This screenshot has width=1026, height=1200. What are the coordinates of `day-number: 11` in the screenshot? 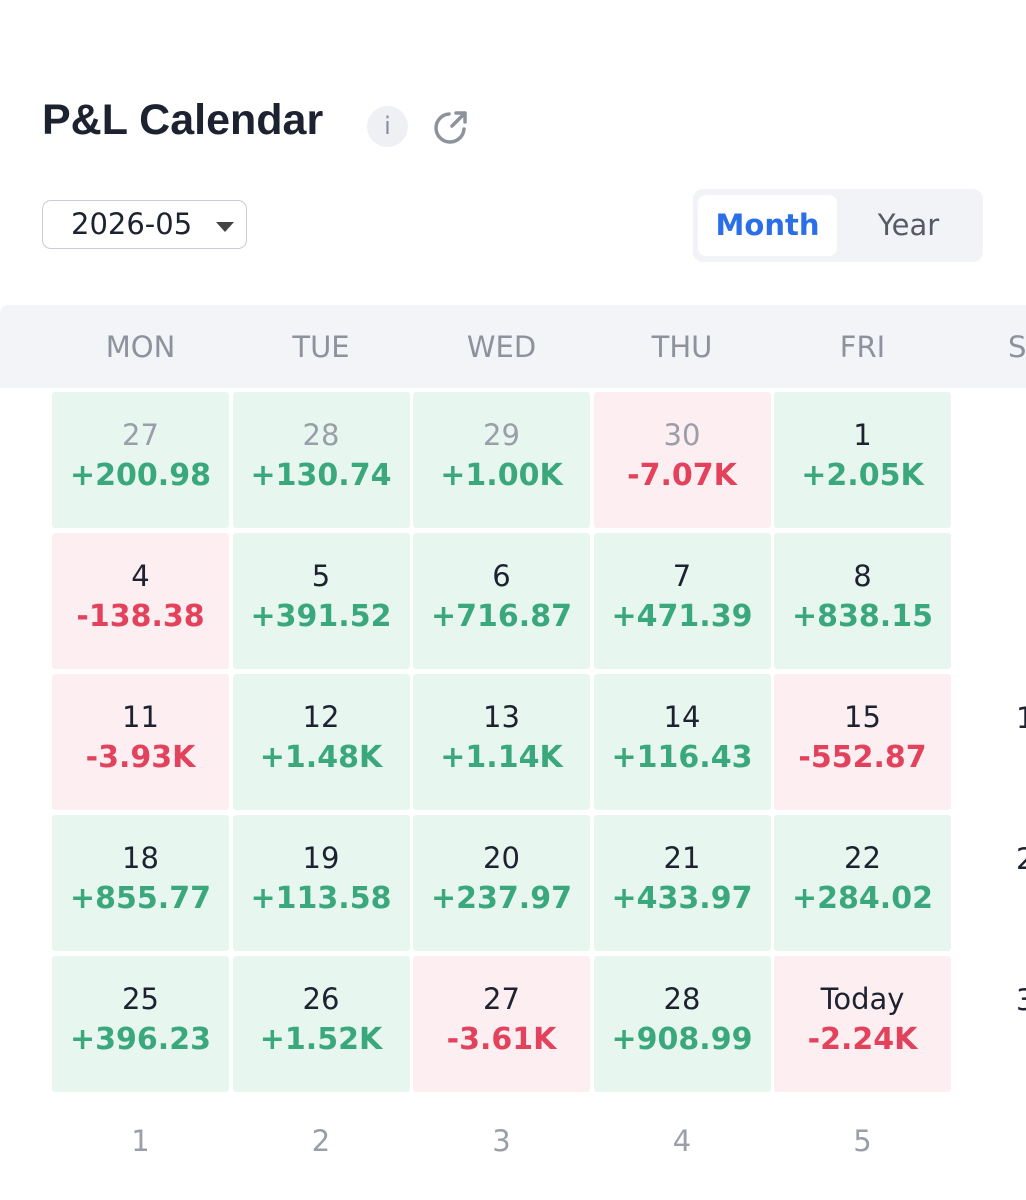 It's located at (140, 717).